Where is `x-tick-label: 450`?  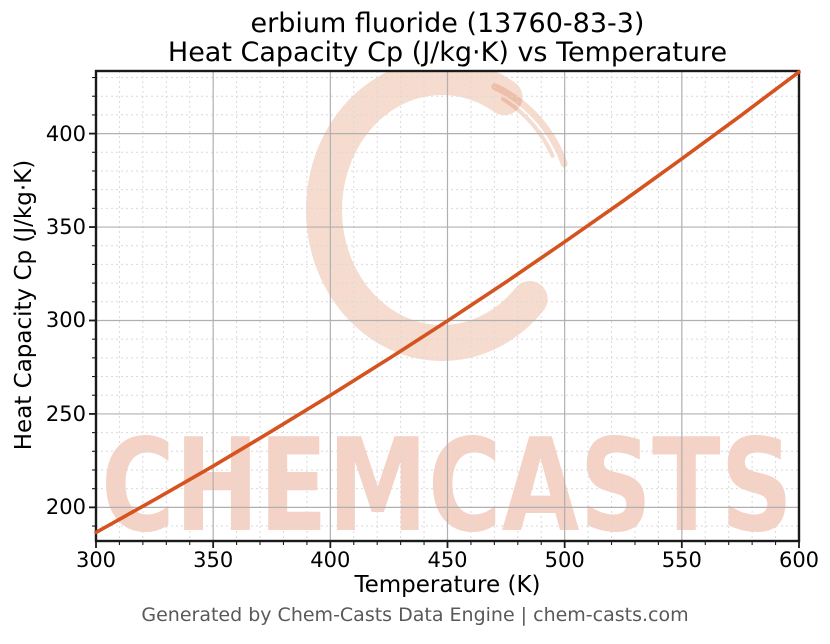 x-tick-label: 450 is located at coordinates (447, 560).